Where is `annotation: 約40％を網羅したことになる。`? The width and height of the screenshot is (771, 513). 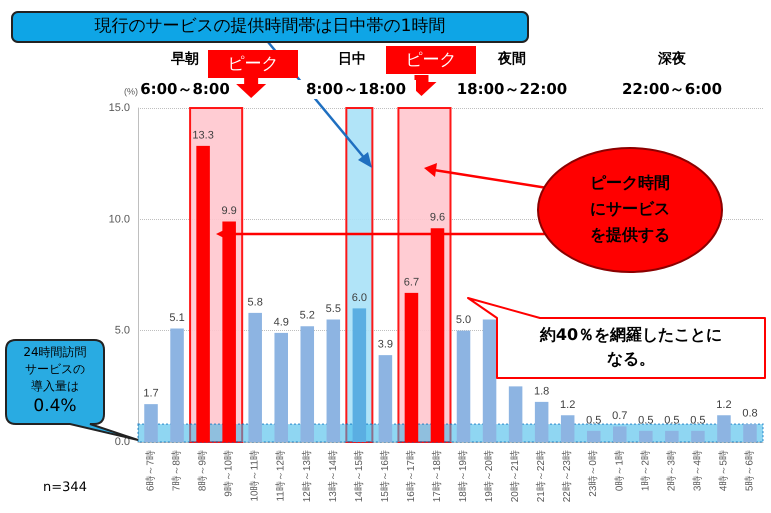 annotation: 約40％を網羅したことになる。 is located at coordinates (631, 347).